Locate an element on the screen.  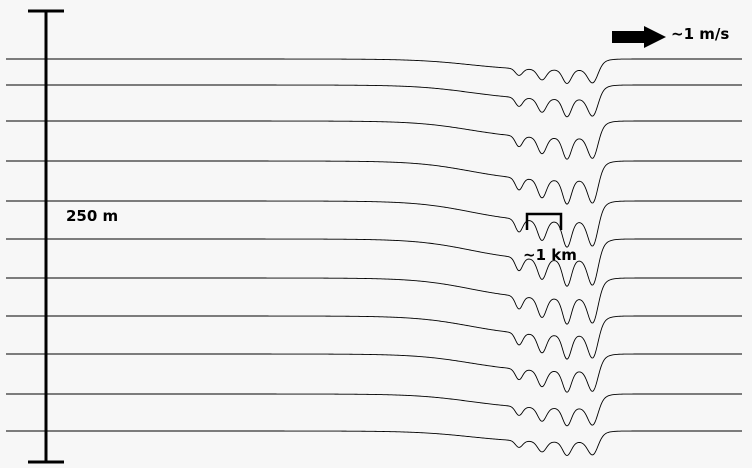
velocity-scale-label: ~1 m/s is located at coordinates (700, 34).